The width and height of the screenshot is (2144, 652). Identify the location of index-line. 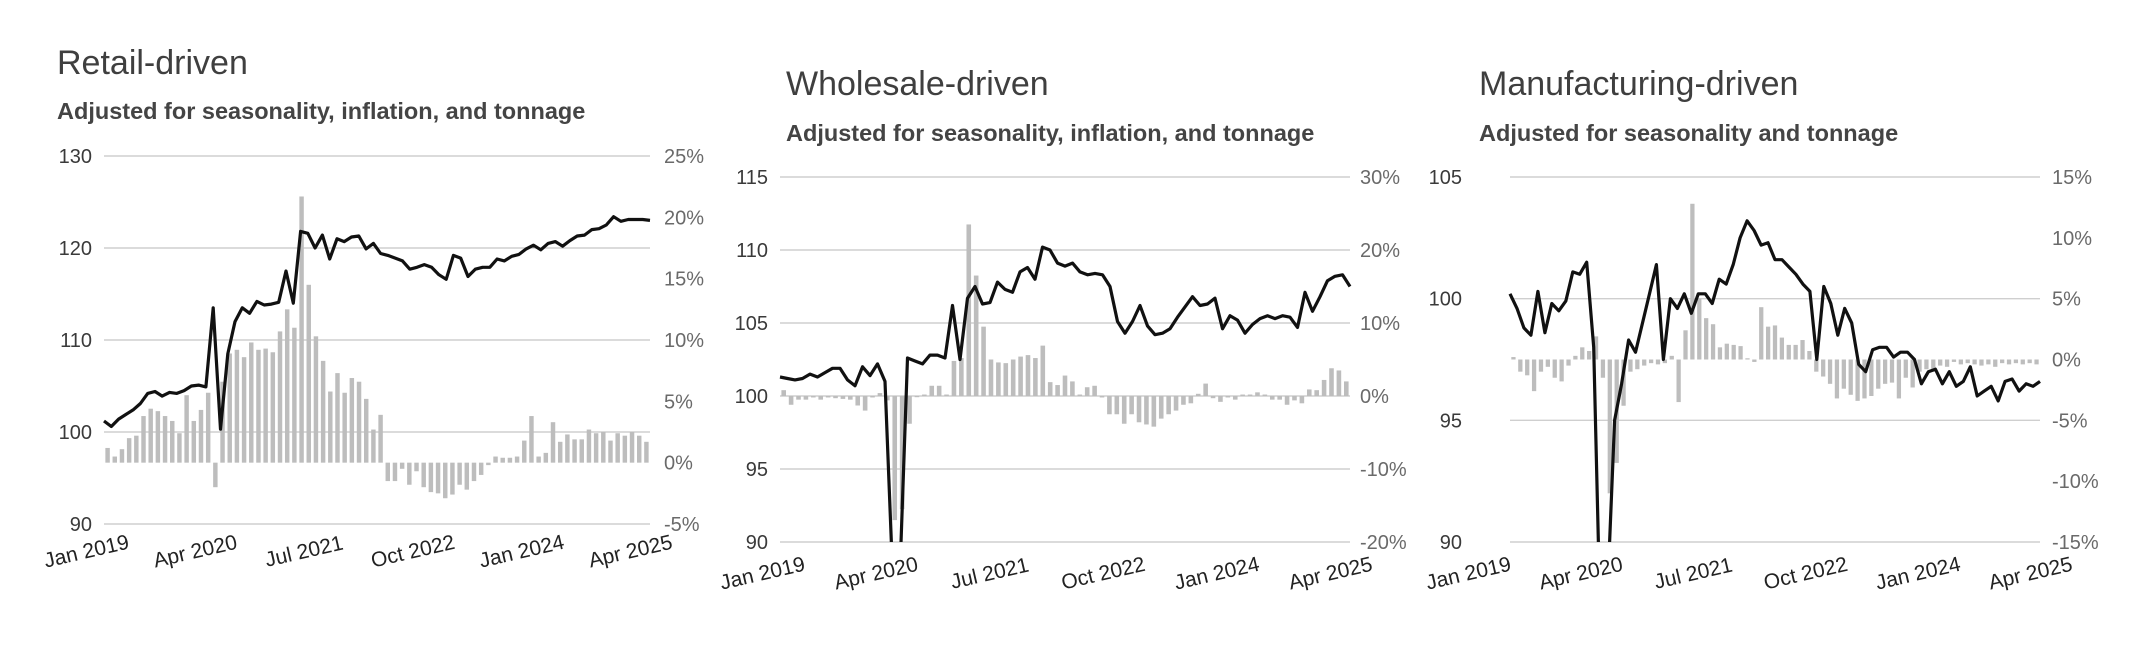
(1774, 380).